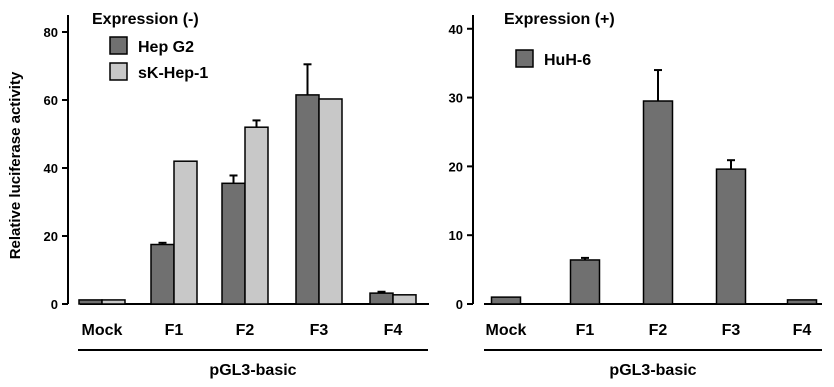 Image resolution: width=834 pixels, height=387 pixels. Describe the element at coordinates (173, 73) in the screenshot. I see `legend-label: sK-Hep-1` at that location.